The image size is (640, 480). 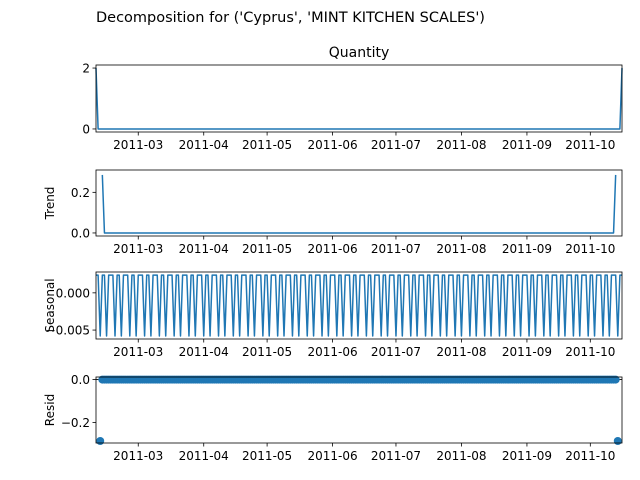 What do you see at coordinates (267, 249) in the screenshot?
I see `trend-xtick-label: 2011-05` at bounding box center [267, 249].